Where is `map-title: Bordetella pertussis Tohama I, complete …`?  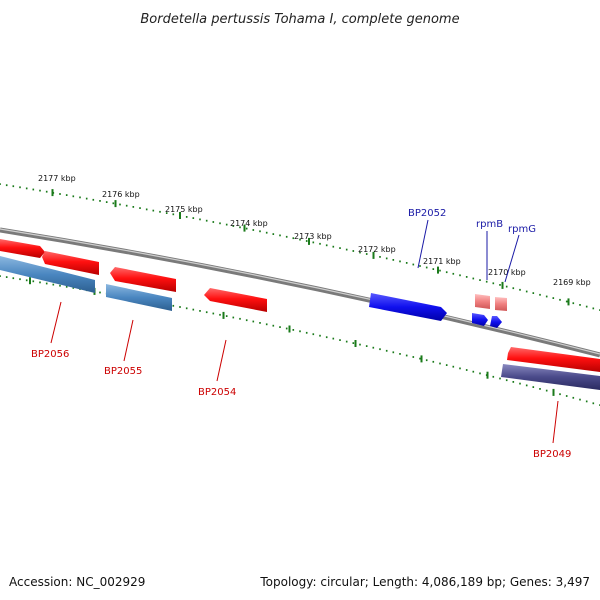
map-title: Bordetella pertussis Tohama I, complete … is located at coordinates (299, 19).